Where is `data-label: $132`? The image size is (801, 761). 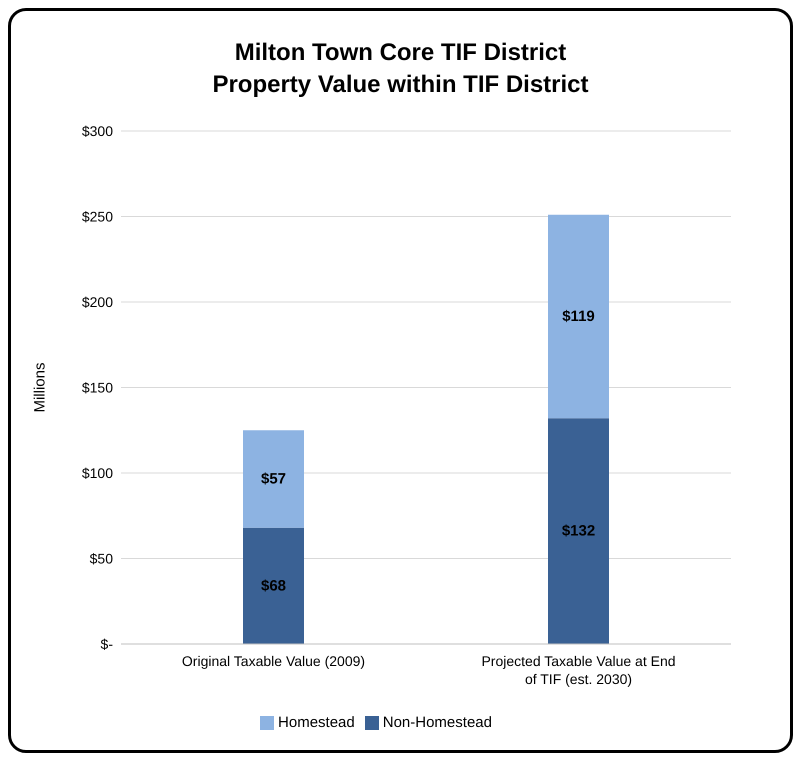
data-label: $132 is located at coordinates (579, 531).